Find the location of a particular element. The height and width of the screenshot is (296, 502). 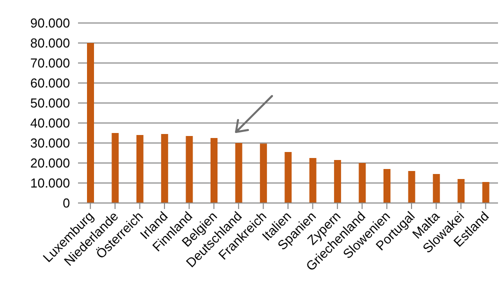

y-tick-label: 20.000 is located at coordinates (50, 163).